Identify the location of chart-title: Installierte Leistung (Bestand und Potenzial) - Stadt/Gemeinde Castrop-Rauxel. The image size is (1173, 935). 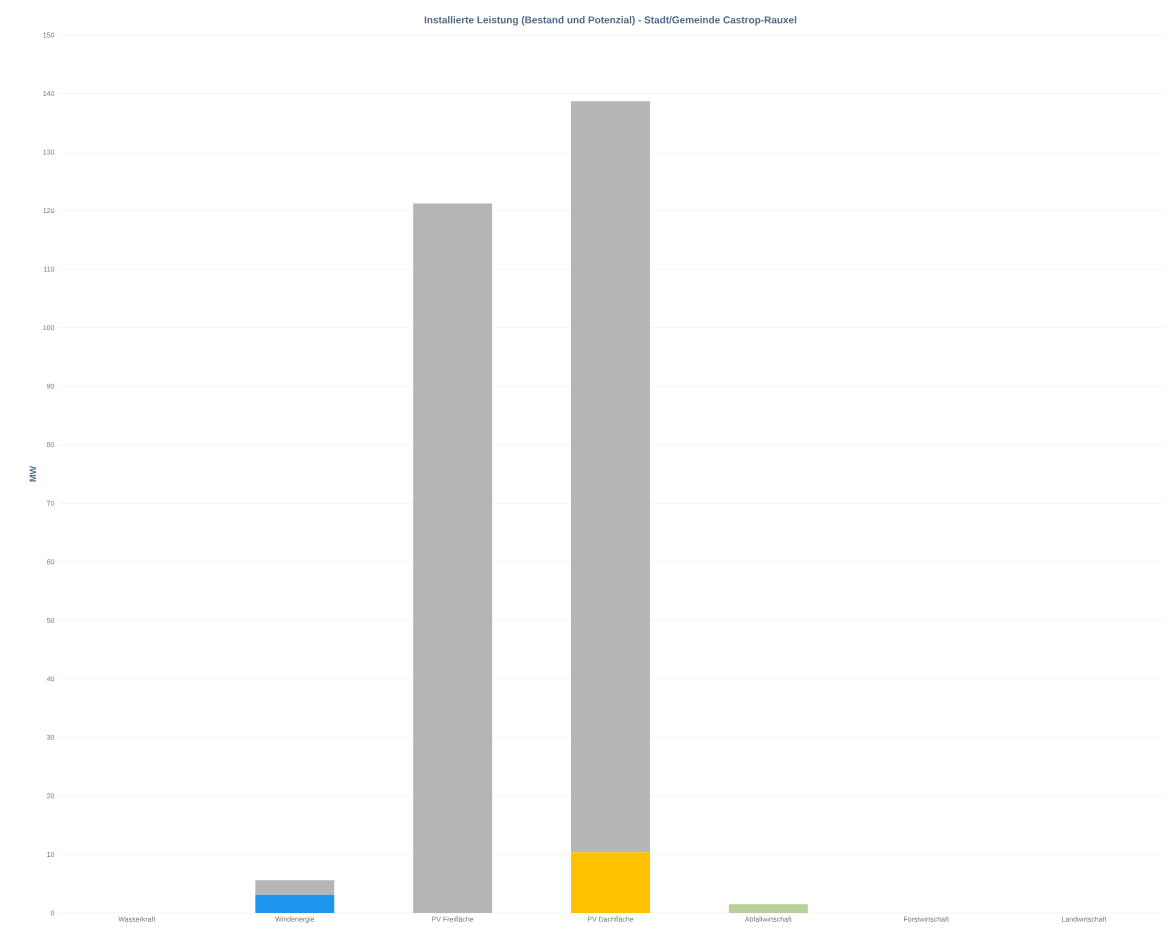
(610, 21).